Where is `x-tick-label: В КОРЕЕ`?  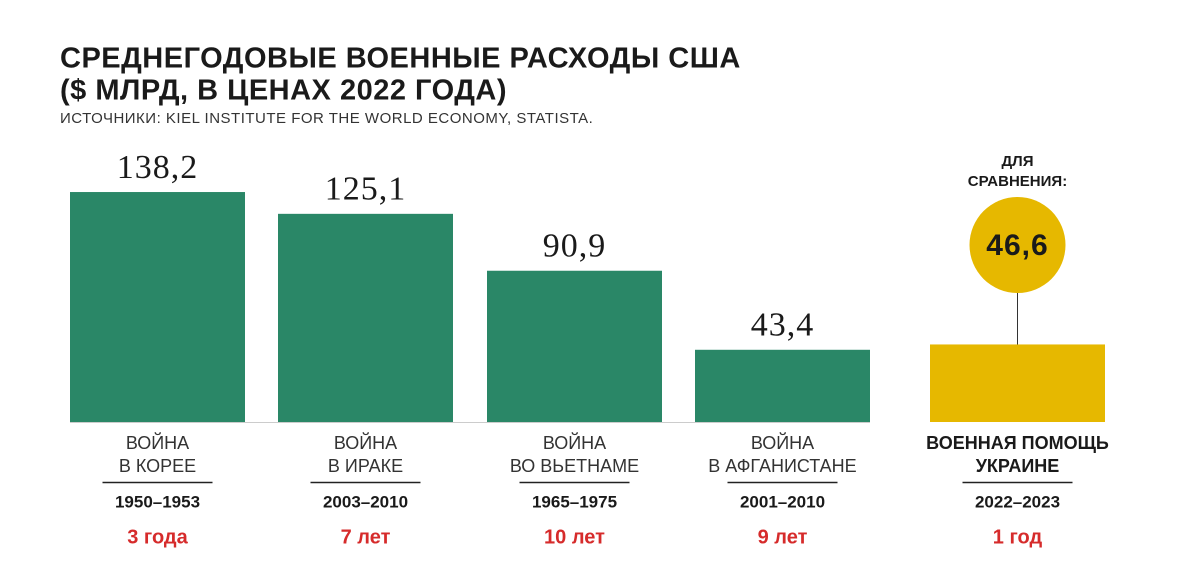
x-tick-label: В КОРЕЕ is located at coordinates (157, 466).